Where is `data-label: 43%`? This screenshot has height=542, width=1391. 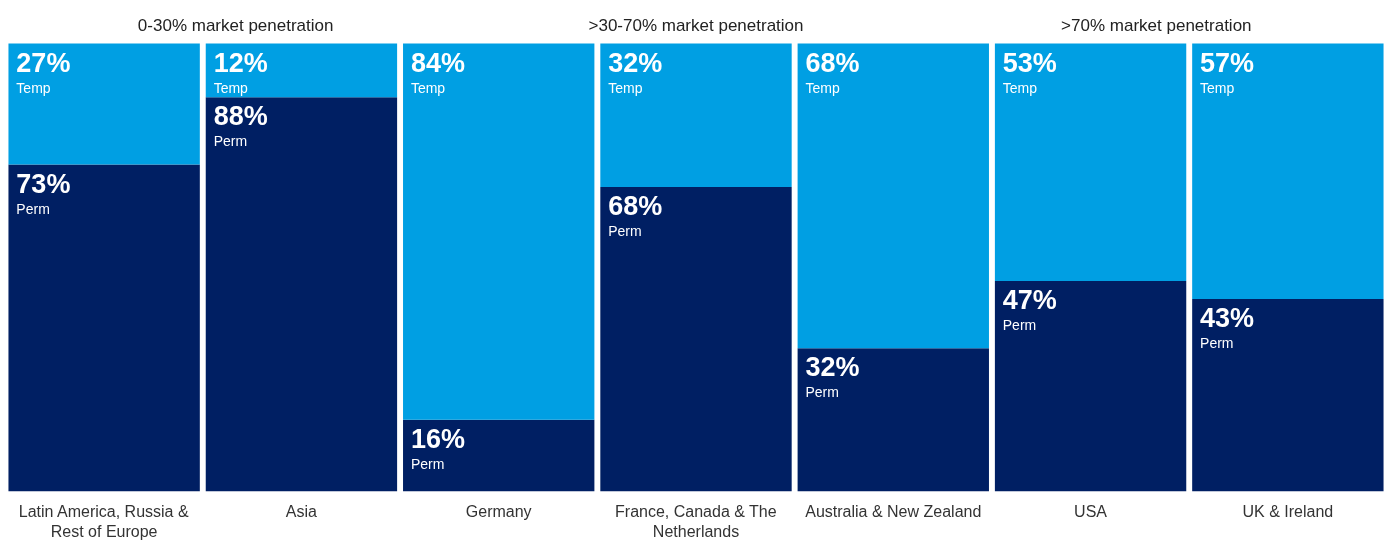
data-label: 43% is located at coordinates (1227, 317).